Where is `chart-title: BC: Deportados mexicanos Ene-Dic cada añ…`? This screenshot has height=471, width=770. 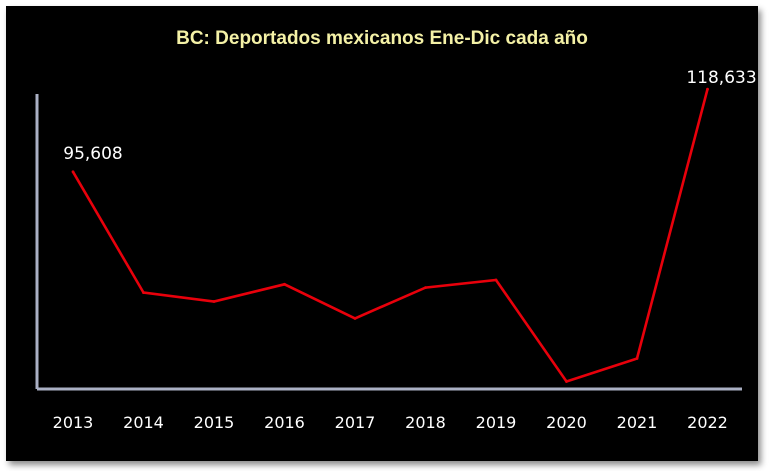 chart-title: BC: Deportados mexicanos Ene-Dic cada añ… is located at coordinates (382, 38).